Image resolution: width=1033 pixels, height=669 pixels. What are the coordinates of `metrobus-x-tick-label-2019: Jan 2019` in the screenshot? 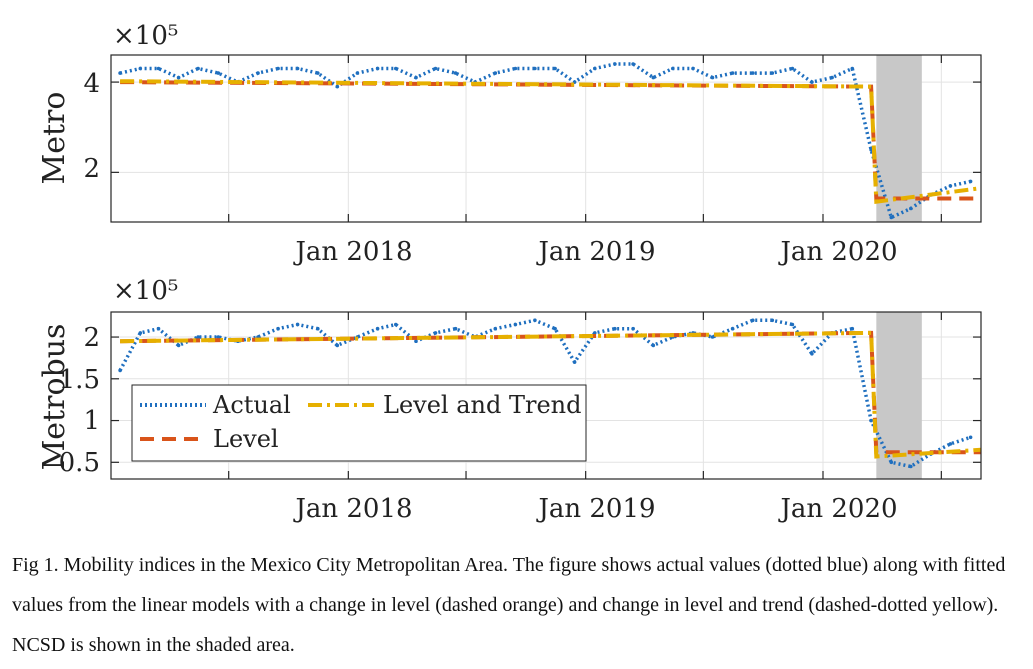 It's located at (595, 509).